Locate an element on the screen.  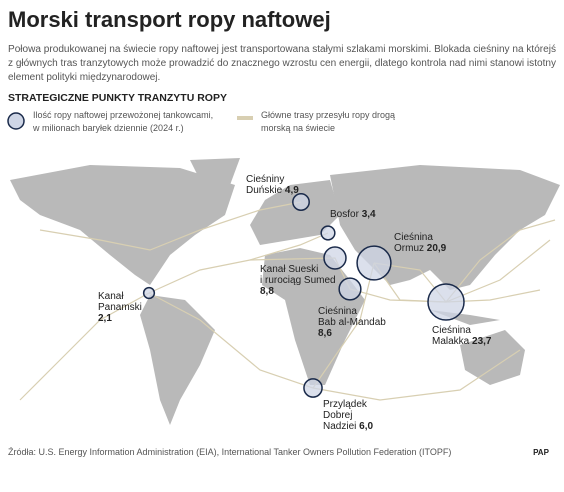
chokepoint-name: Nadziei 6,0 is located at coordinates (348, 426).